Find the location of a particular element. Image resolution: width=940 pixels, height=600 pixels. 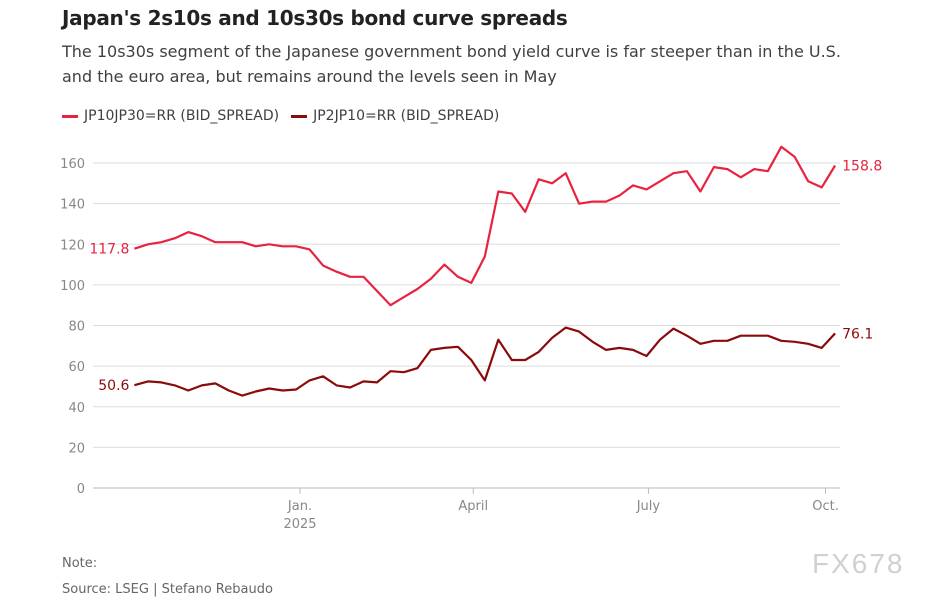

watermark: FX678 is located at coordinates (858, 563).